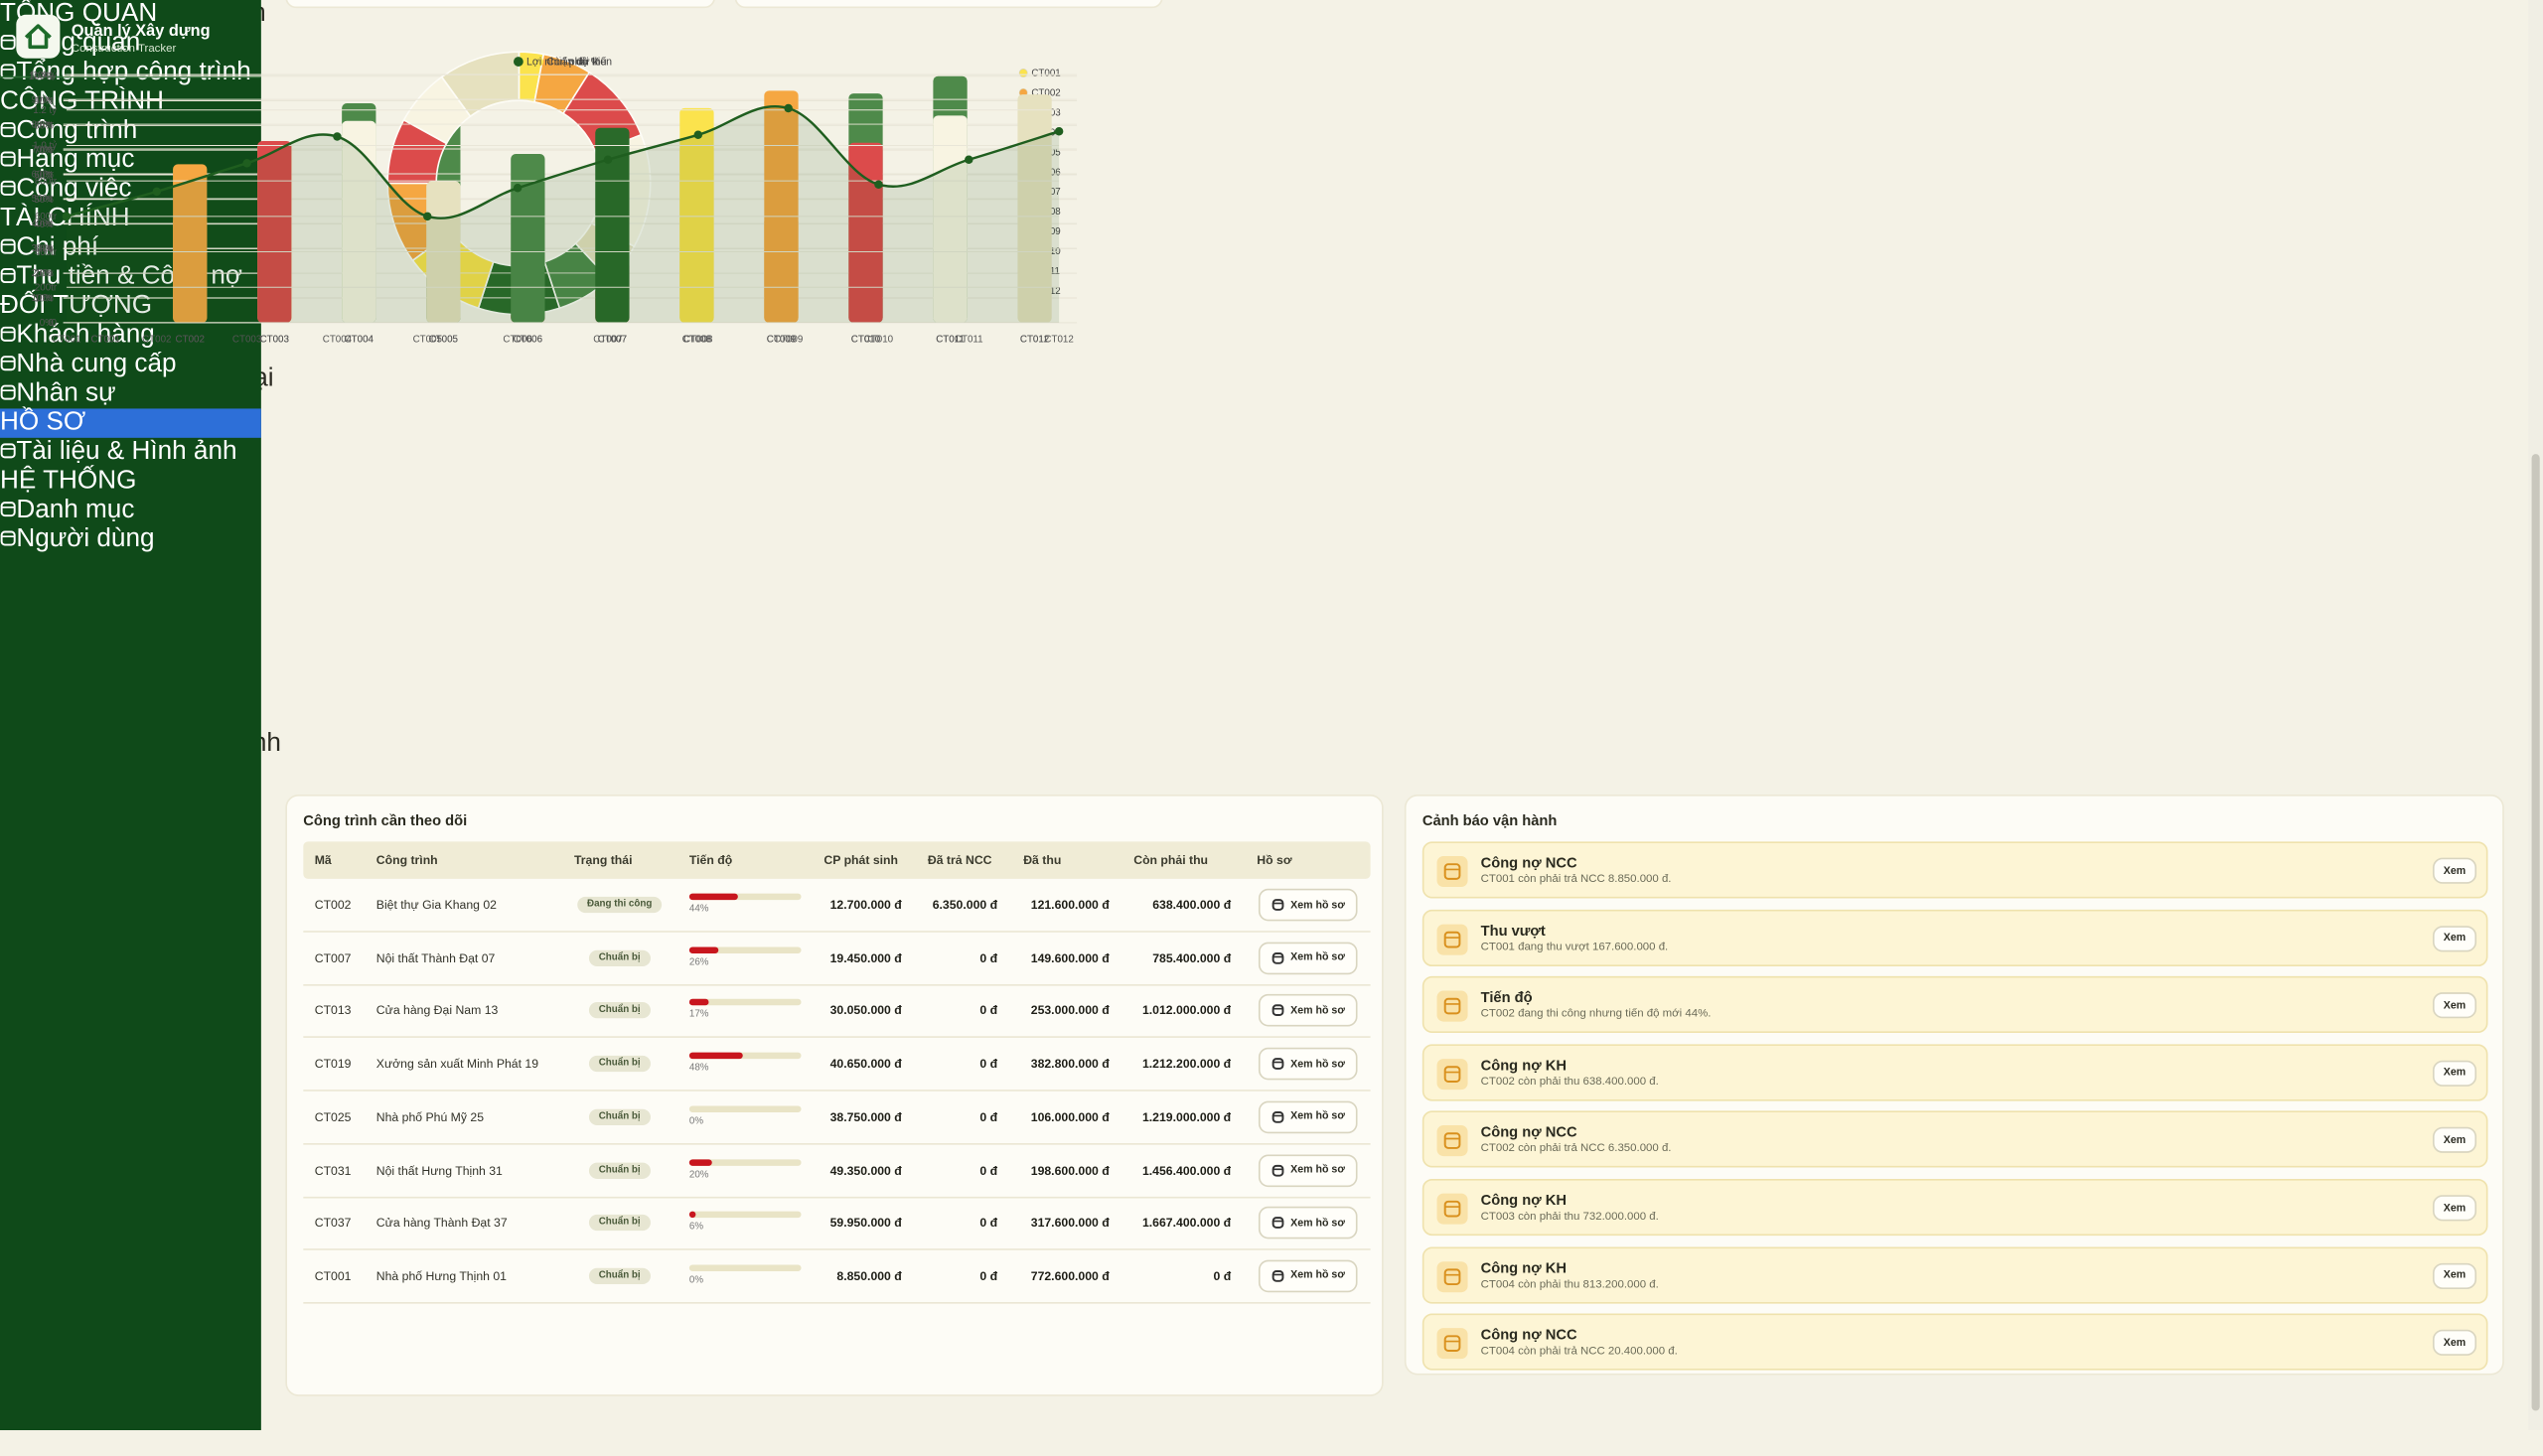 The width and height of the screenshot is (2543, 1456). What do you see at coordinates (38, 36) in the screenshot?
I see `brand-logo` at bounding box center [38, 36].